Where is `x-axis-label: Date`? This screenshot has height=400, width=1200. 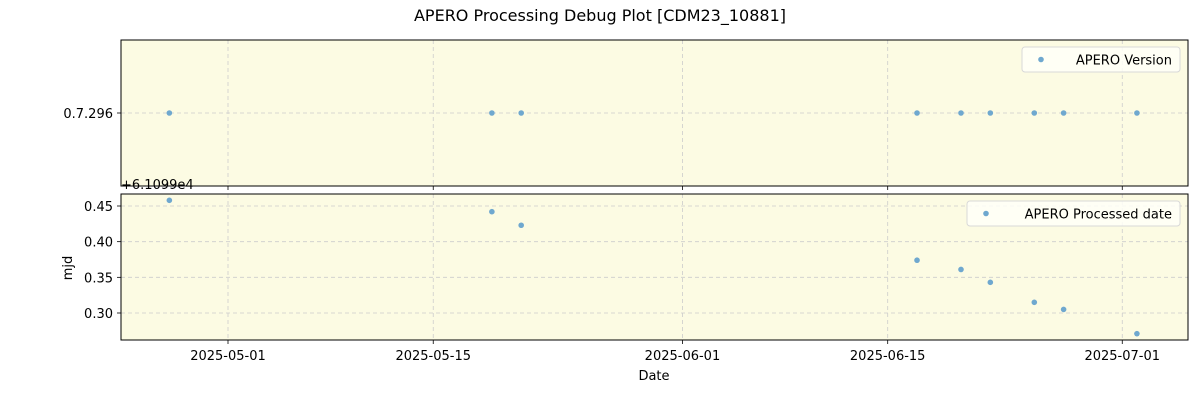
x-axis-label: Date is located at coordinates (653, 376).